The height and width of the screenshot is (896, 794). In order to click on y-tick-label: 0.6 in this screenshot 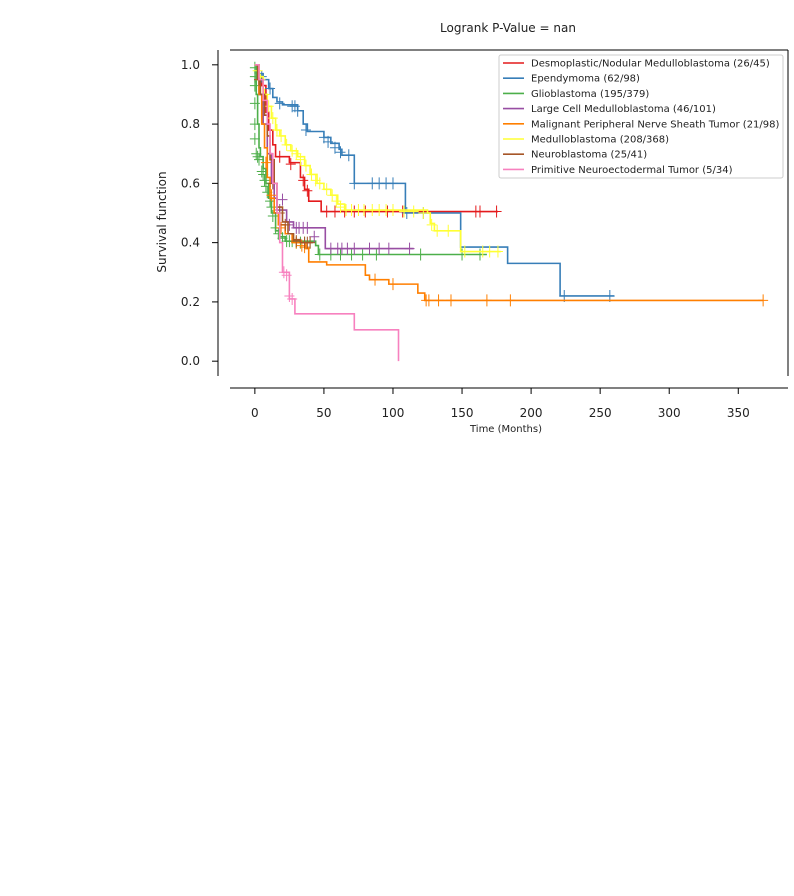, I will do `click(190, 183)`.